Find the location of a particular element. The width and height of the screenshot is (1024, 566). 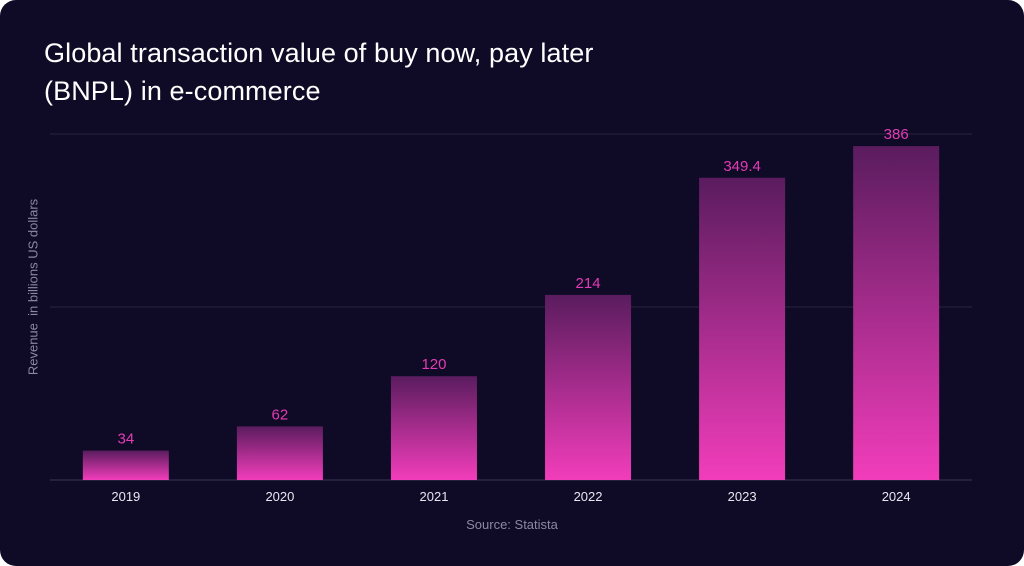

x-tick-2020: 2020 is located at coordinates (279, 496).